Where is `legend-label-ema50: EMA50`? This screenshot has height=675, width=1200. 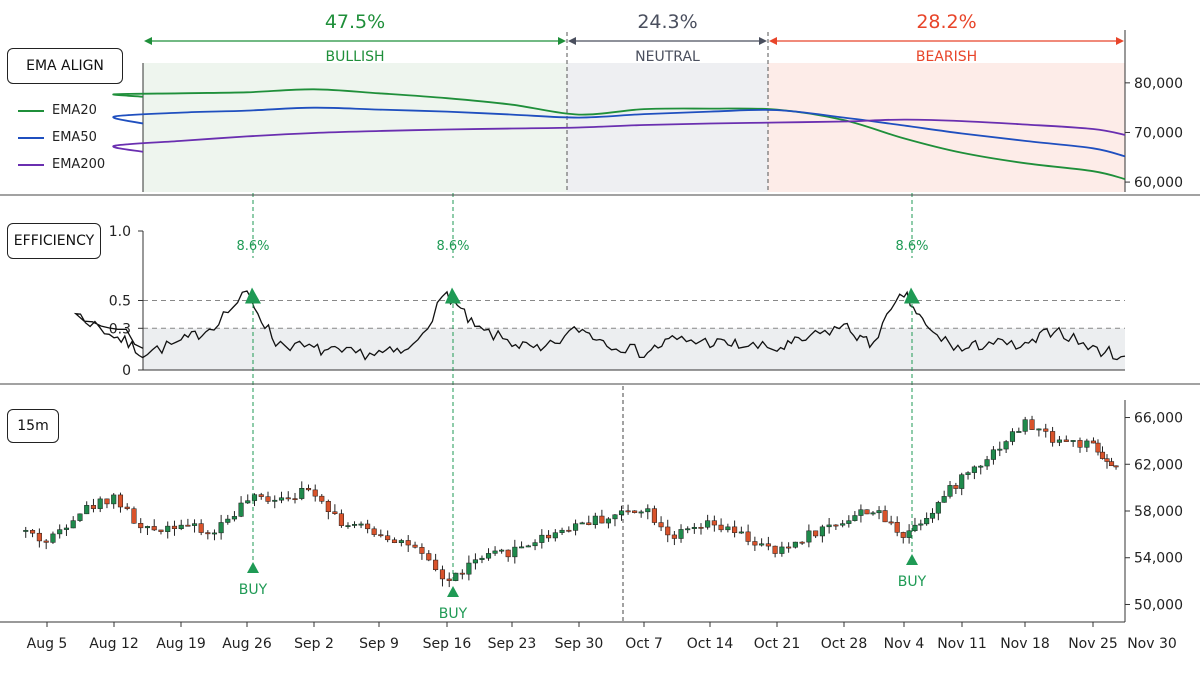
legend-label-ema50: EMA50 is located at coordinates (74, 137).